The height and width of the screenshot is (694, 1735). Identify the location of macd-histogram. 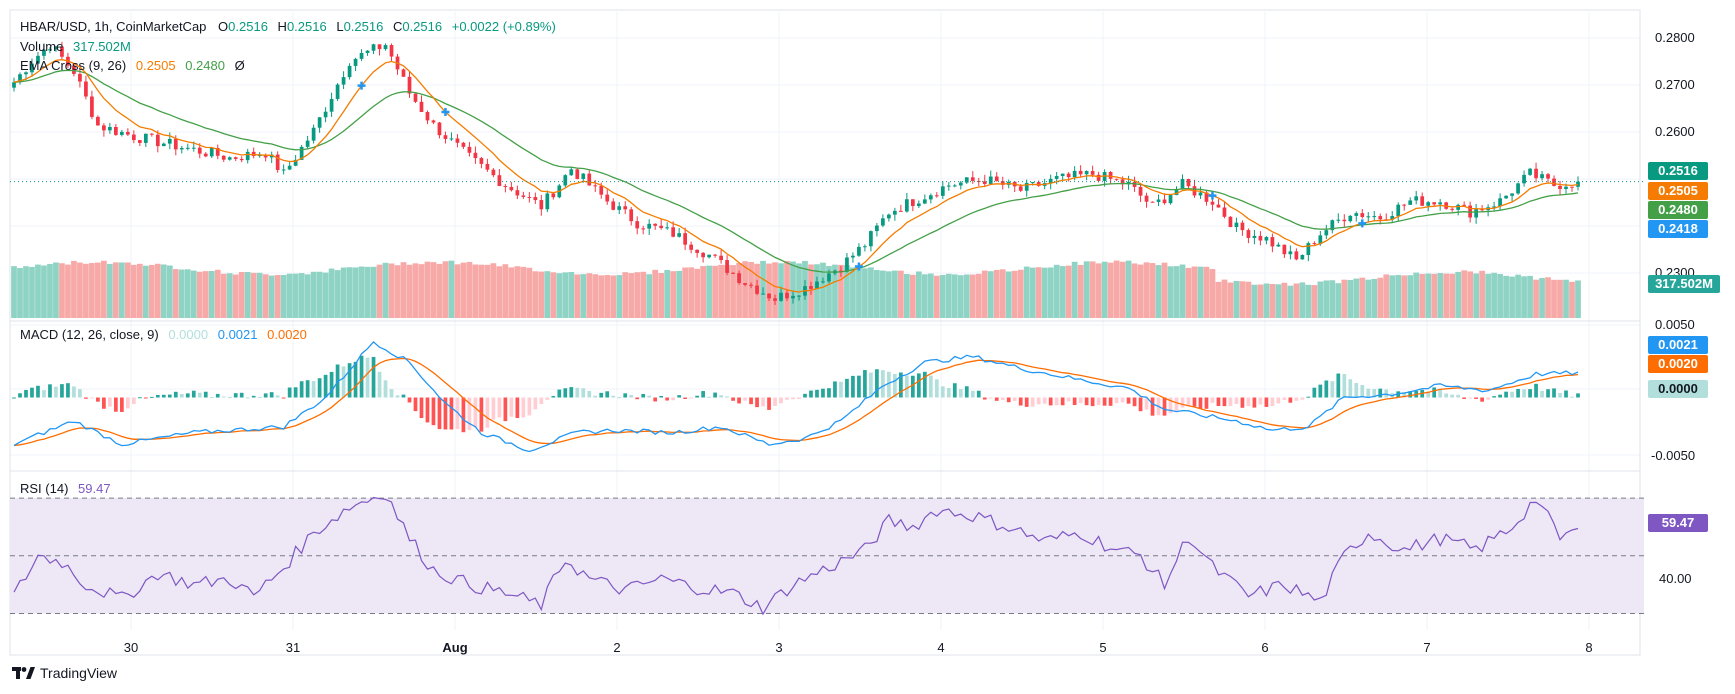
(796, 394).